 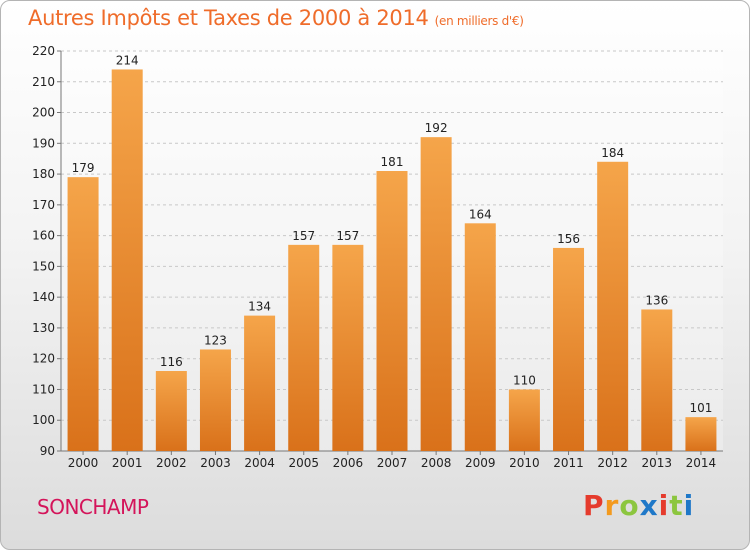 I want to click on bar-value-label: 184, so click(x=612, y=153).